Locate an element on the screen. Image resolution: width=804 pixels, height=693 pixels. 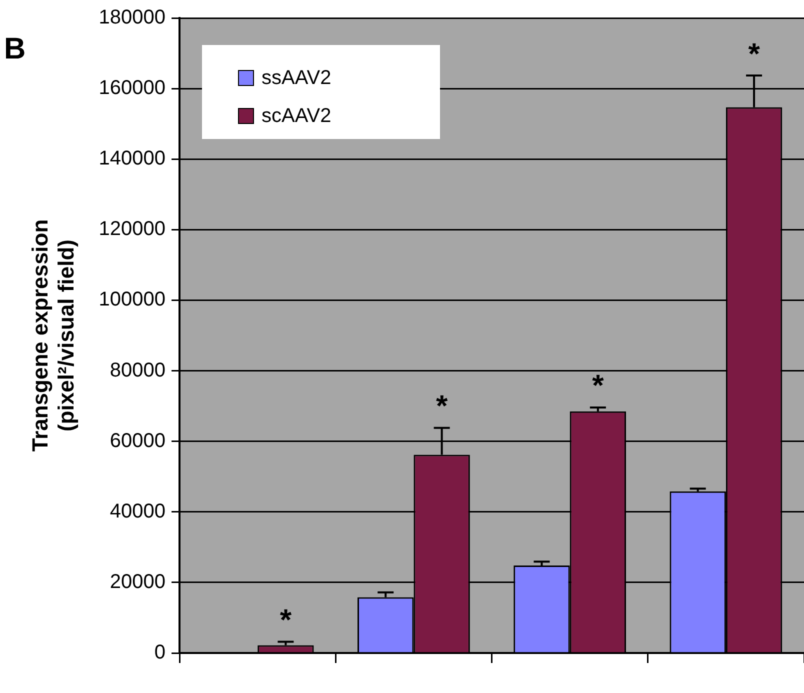
text: B is located at coordinates (15, 49).